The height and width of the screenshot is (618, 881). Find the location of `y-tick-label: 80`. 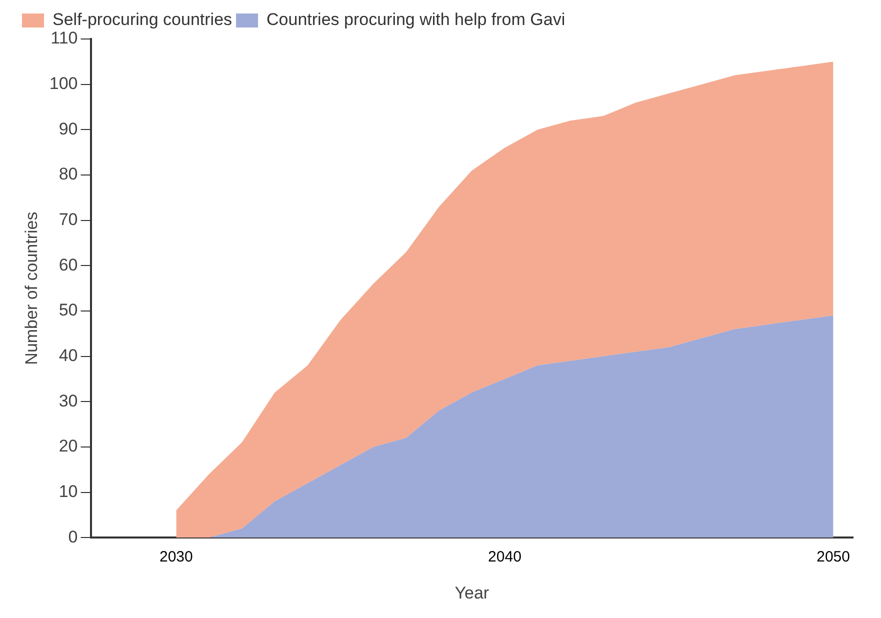

y-tick-label: 80 is located at coordinates (68, 174).